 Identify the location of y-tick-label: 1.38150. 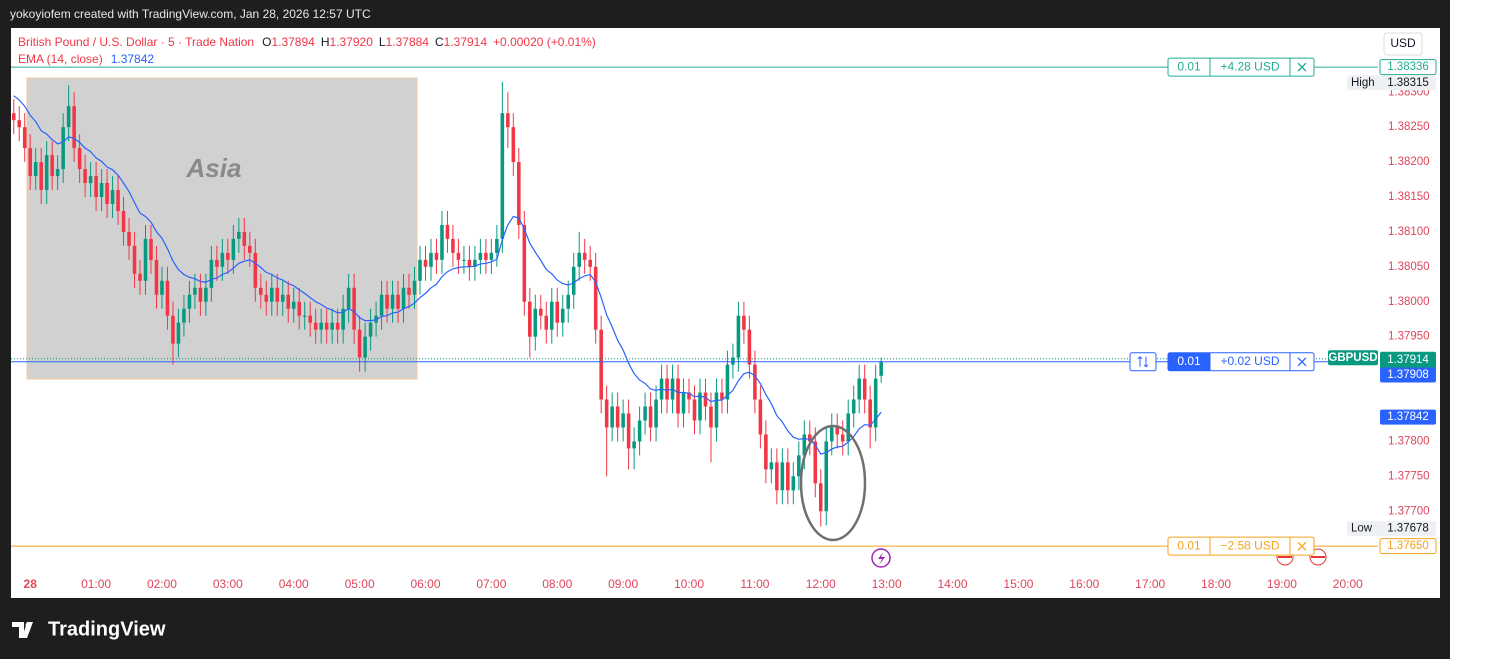
(1409, 197).